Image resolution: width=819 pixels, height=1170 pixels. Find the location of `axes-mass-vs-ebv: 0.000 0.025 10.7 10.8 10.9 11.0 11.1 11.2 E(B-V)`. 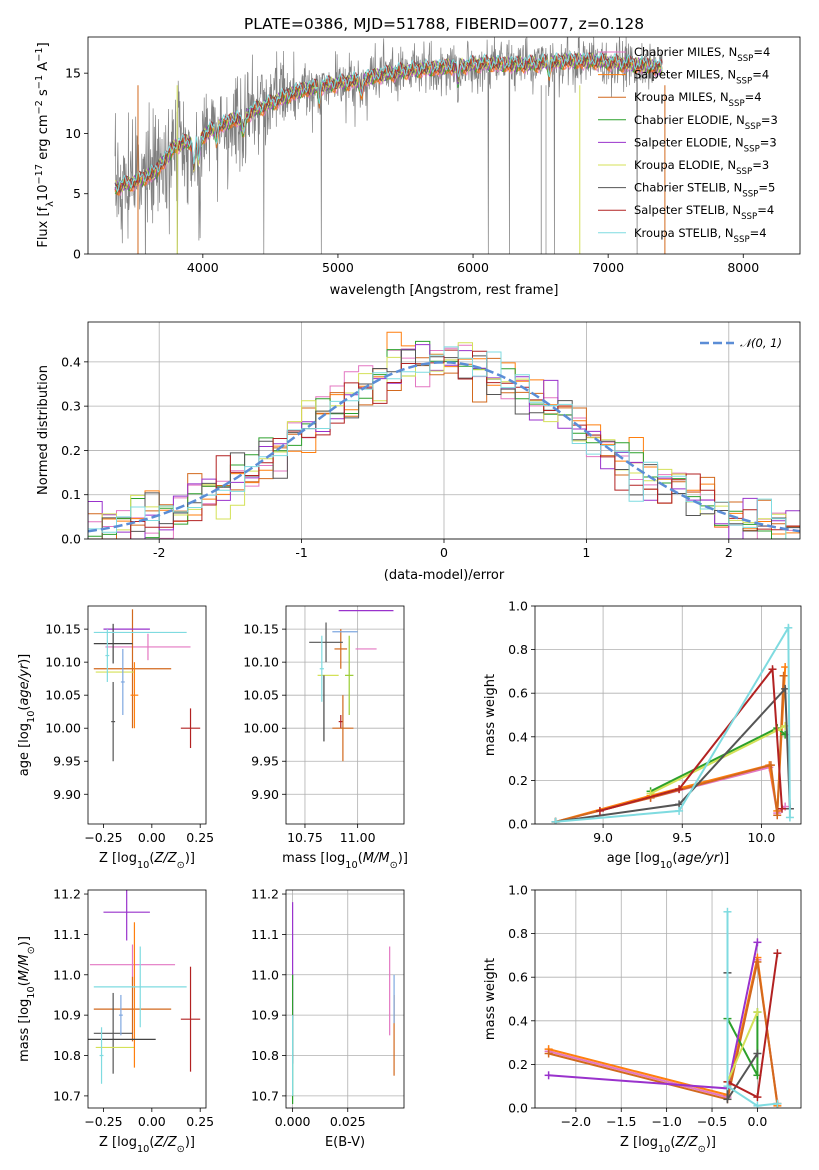

axes-mass-vs-ebv: 0.000 0.025 10.7 10.8 10.9 11.0 11.1 11.2 E(B-V) is located at coordinates (328, 1018).